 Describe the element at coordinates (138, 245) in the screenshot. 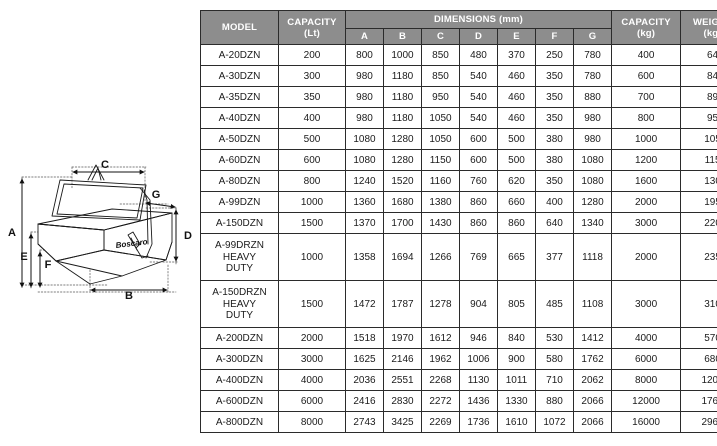

I see `release-lever` at that location.